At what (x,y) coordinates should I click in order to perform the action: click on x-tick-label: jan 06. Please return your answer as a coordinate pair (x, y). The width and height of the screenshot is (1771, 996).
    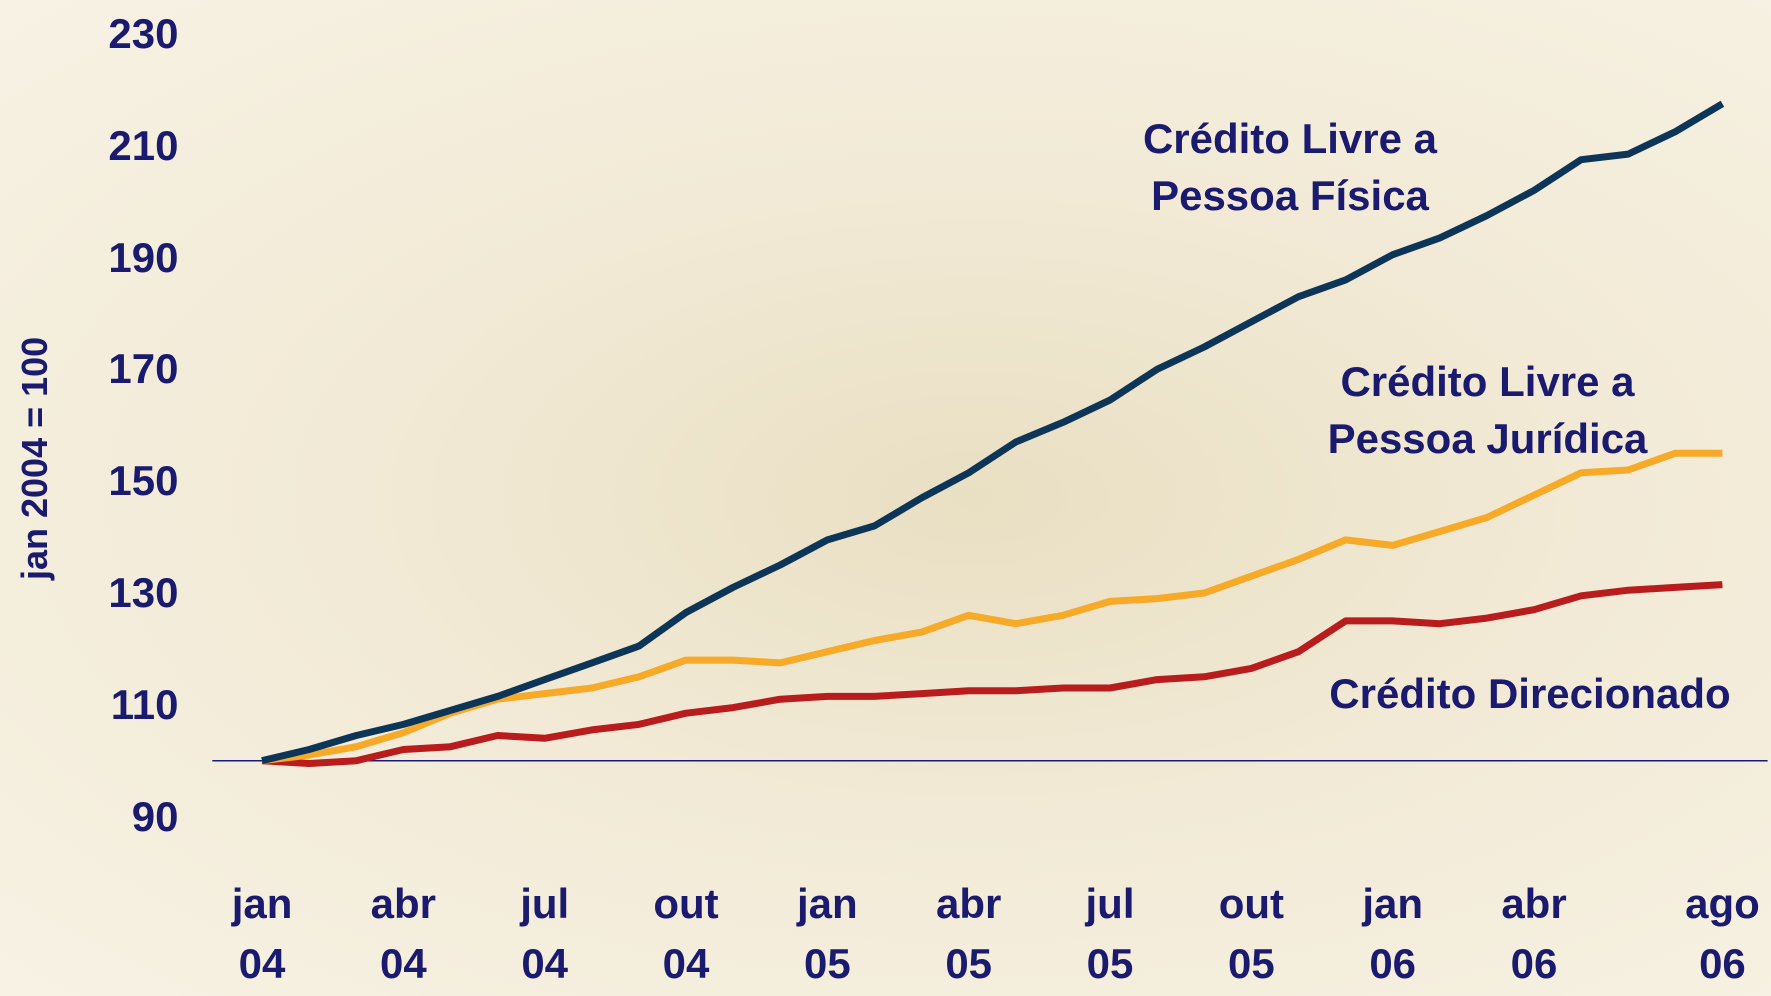
    Looking at the image, I should click on (1393, 933).